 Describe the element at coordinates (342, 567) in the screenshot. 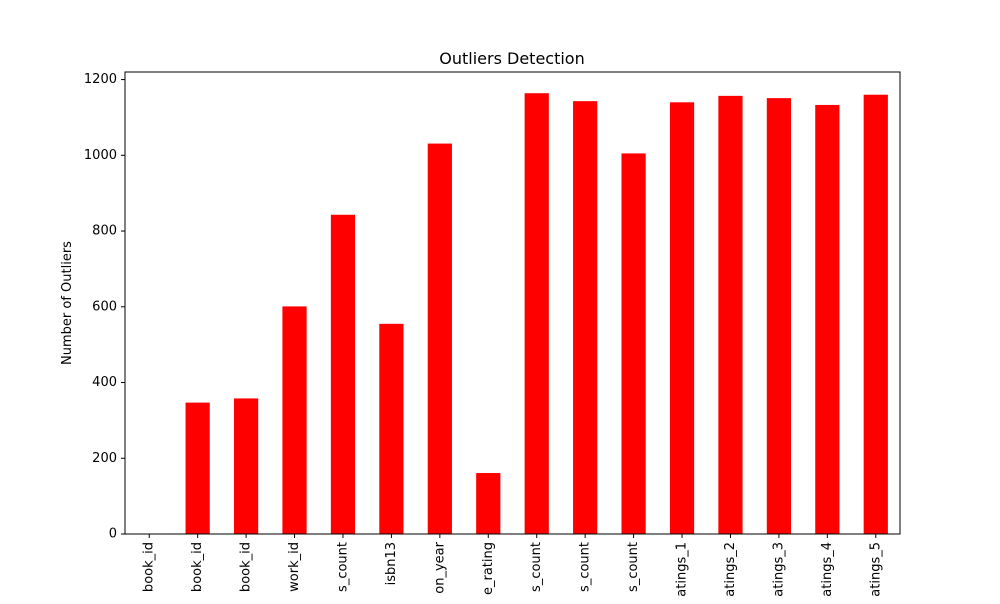

I see `x-tick-label-4: s_count` at that location.